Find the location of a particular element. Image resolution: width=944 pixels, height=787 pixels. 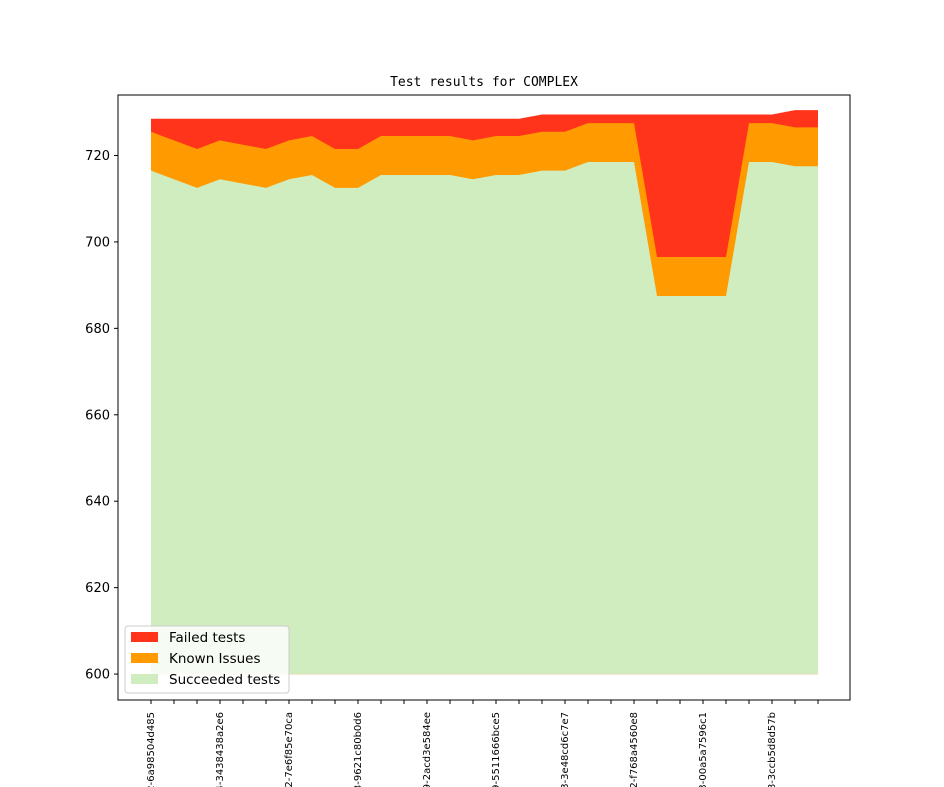

x-tick-label: 3-9621c80b0d6 is located at coordinates (358, 749).